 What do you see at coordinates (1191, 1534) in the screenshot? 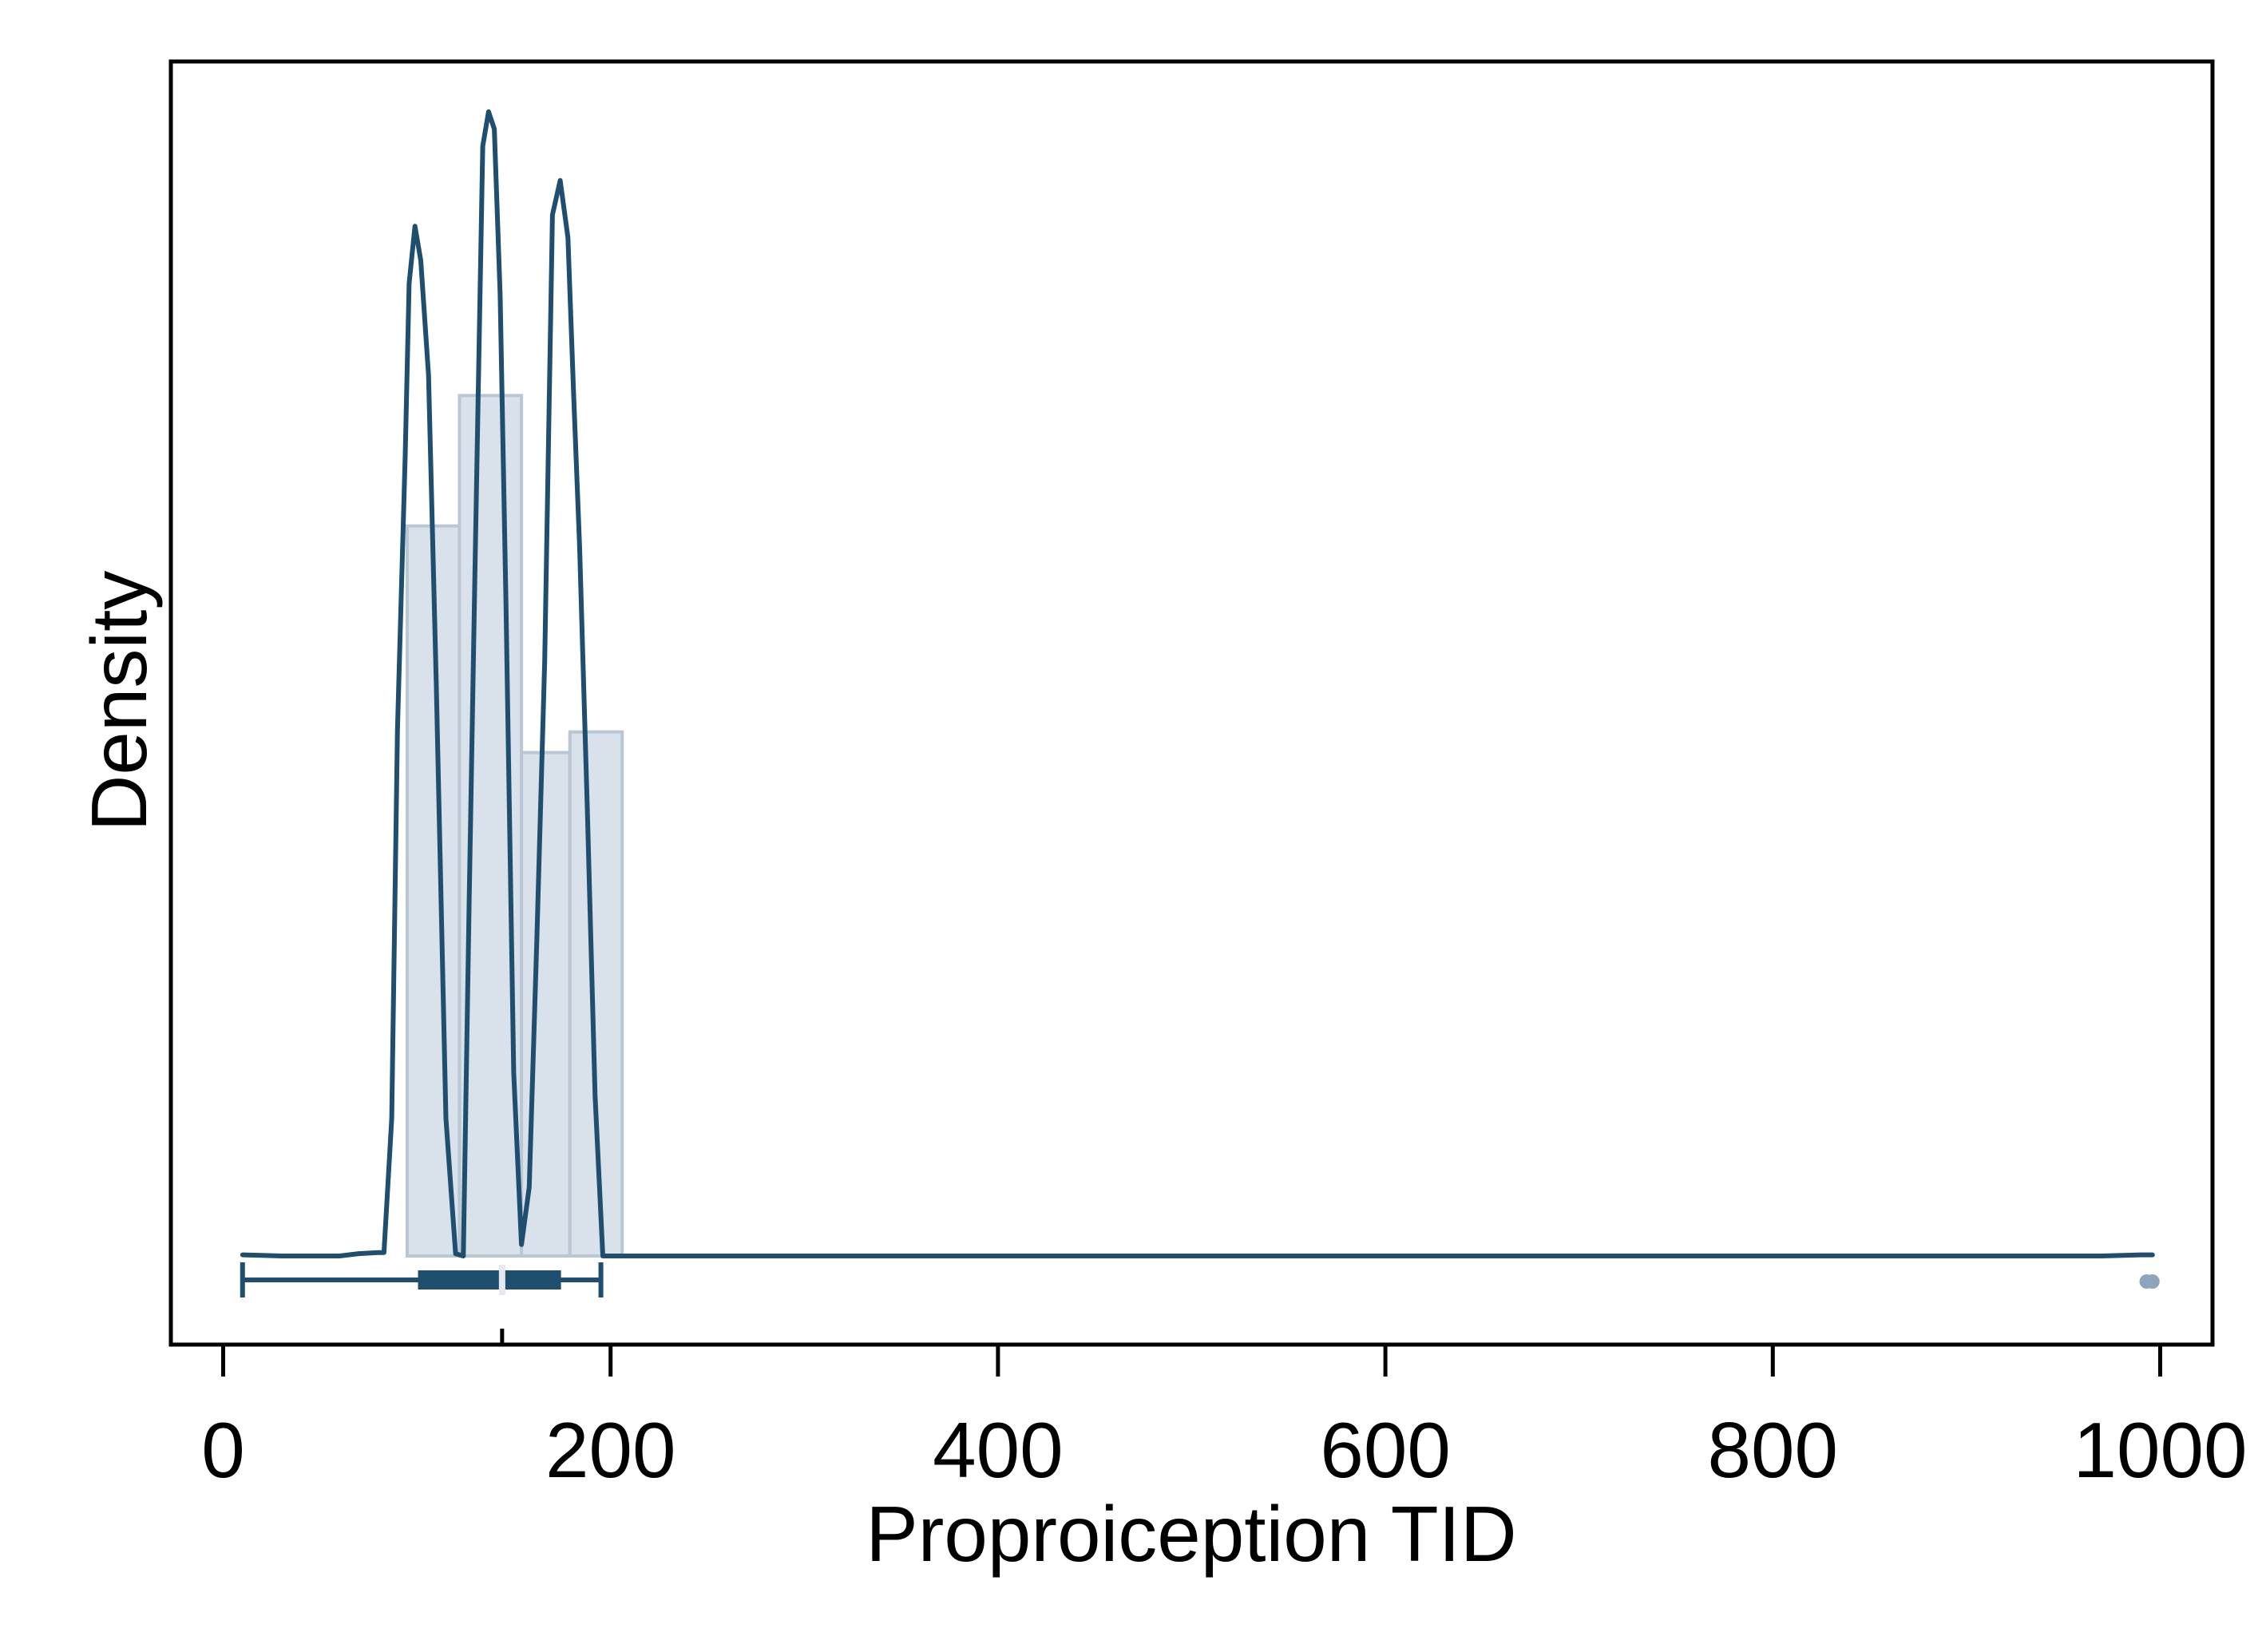
I see `x-axis-label: Proproiception TID` at bounding box center [1191, 1534].